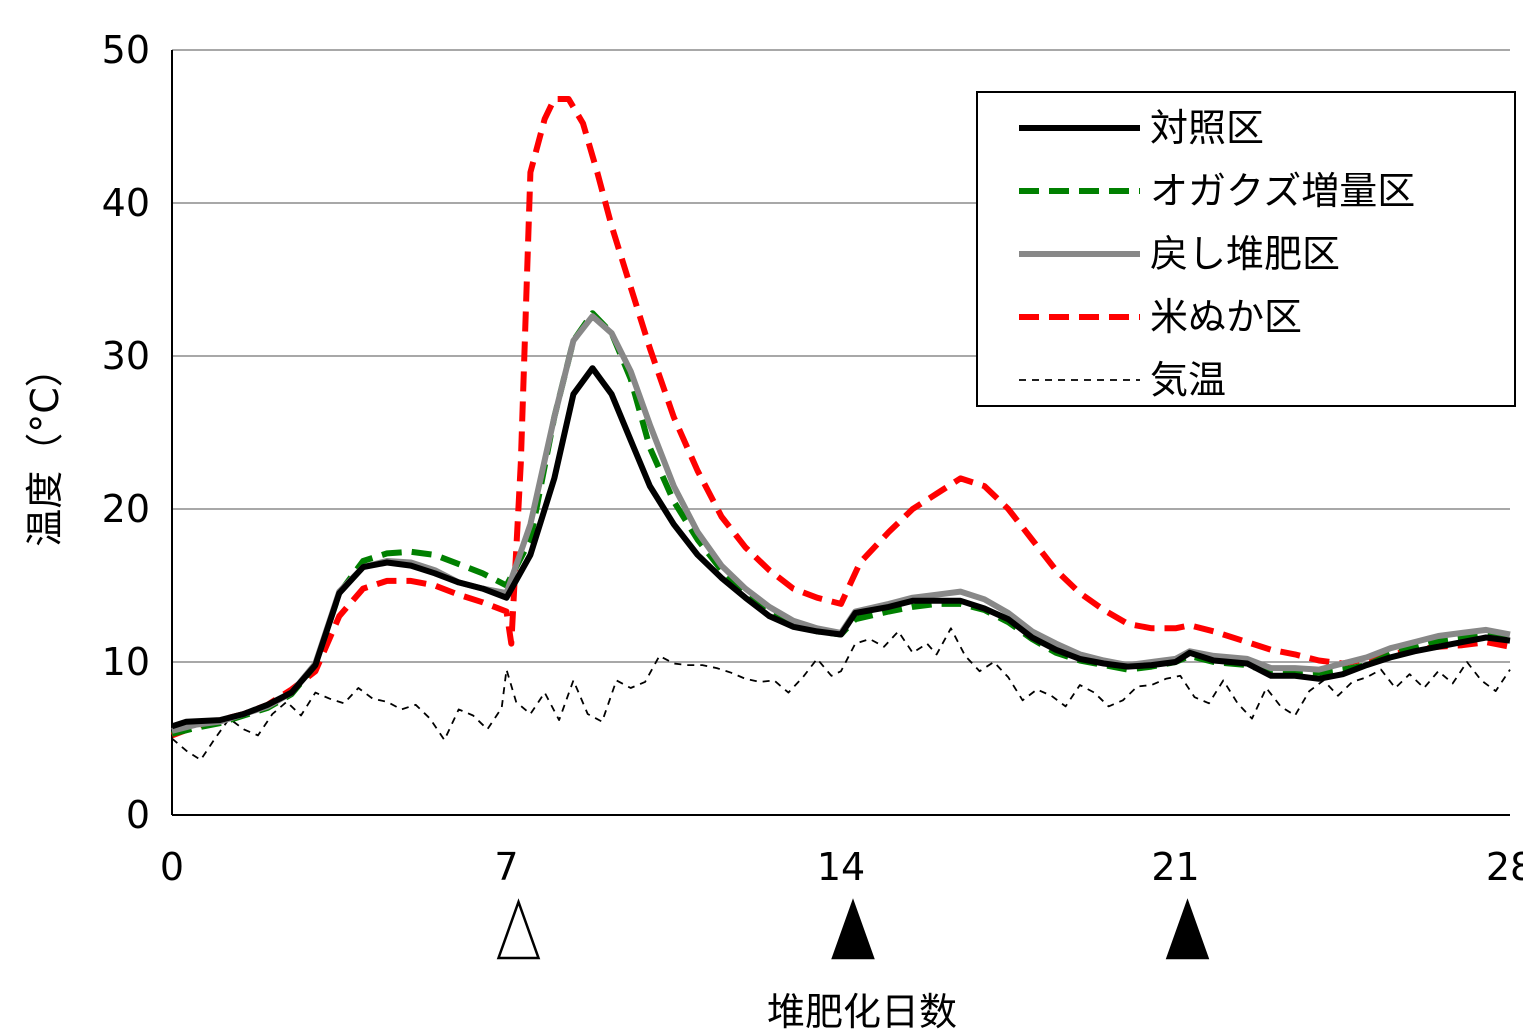 Image resolution: width=1523 pixels, height=1032 pixels. What do you see at coordinates (138, 815) in the screenshot?
I see `y-tick-label: 0` at bounding box center [138, 815].